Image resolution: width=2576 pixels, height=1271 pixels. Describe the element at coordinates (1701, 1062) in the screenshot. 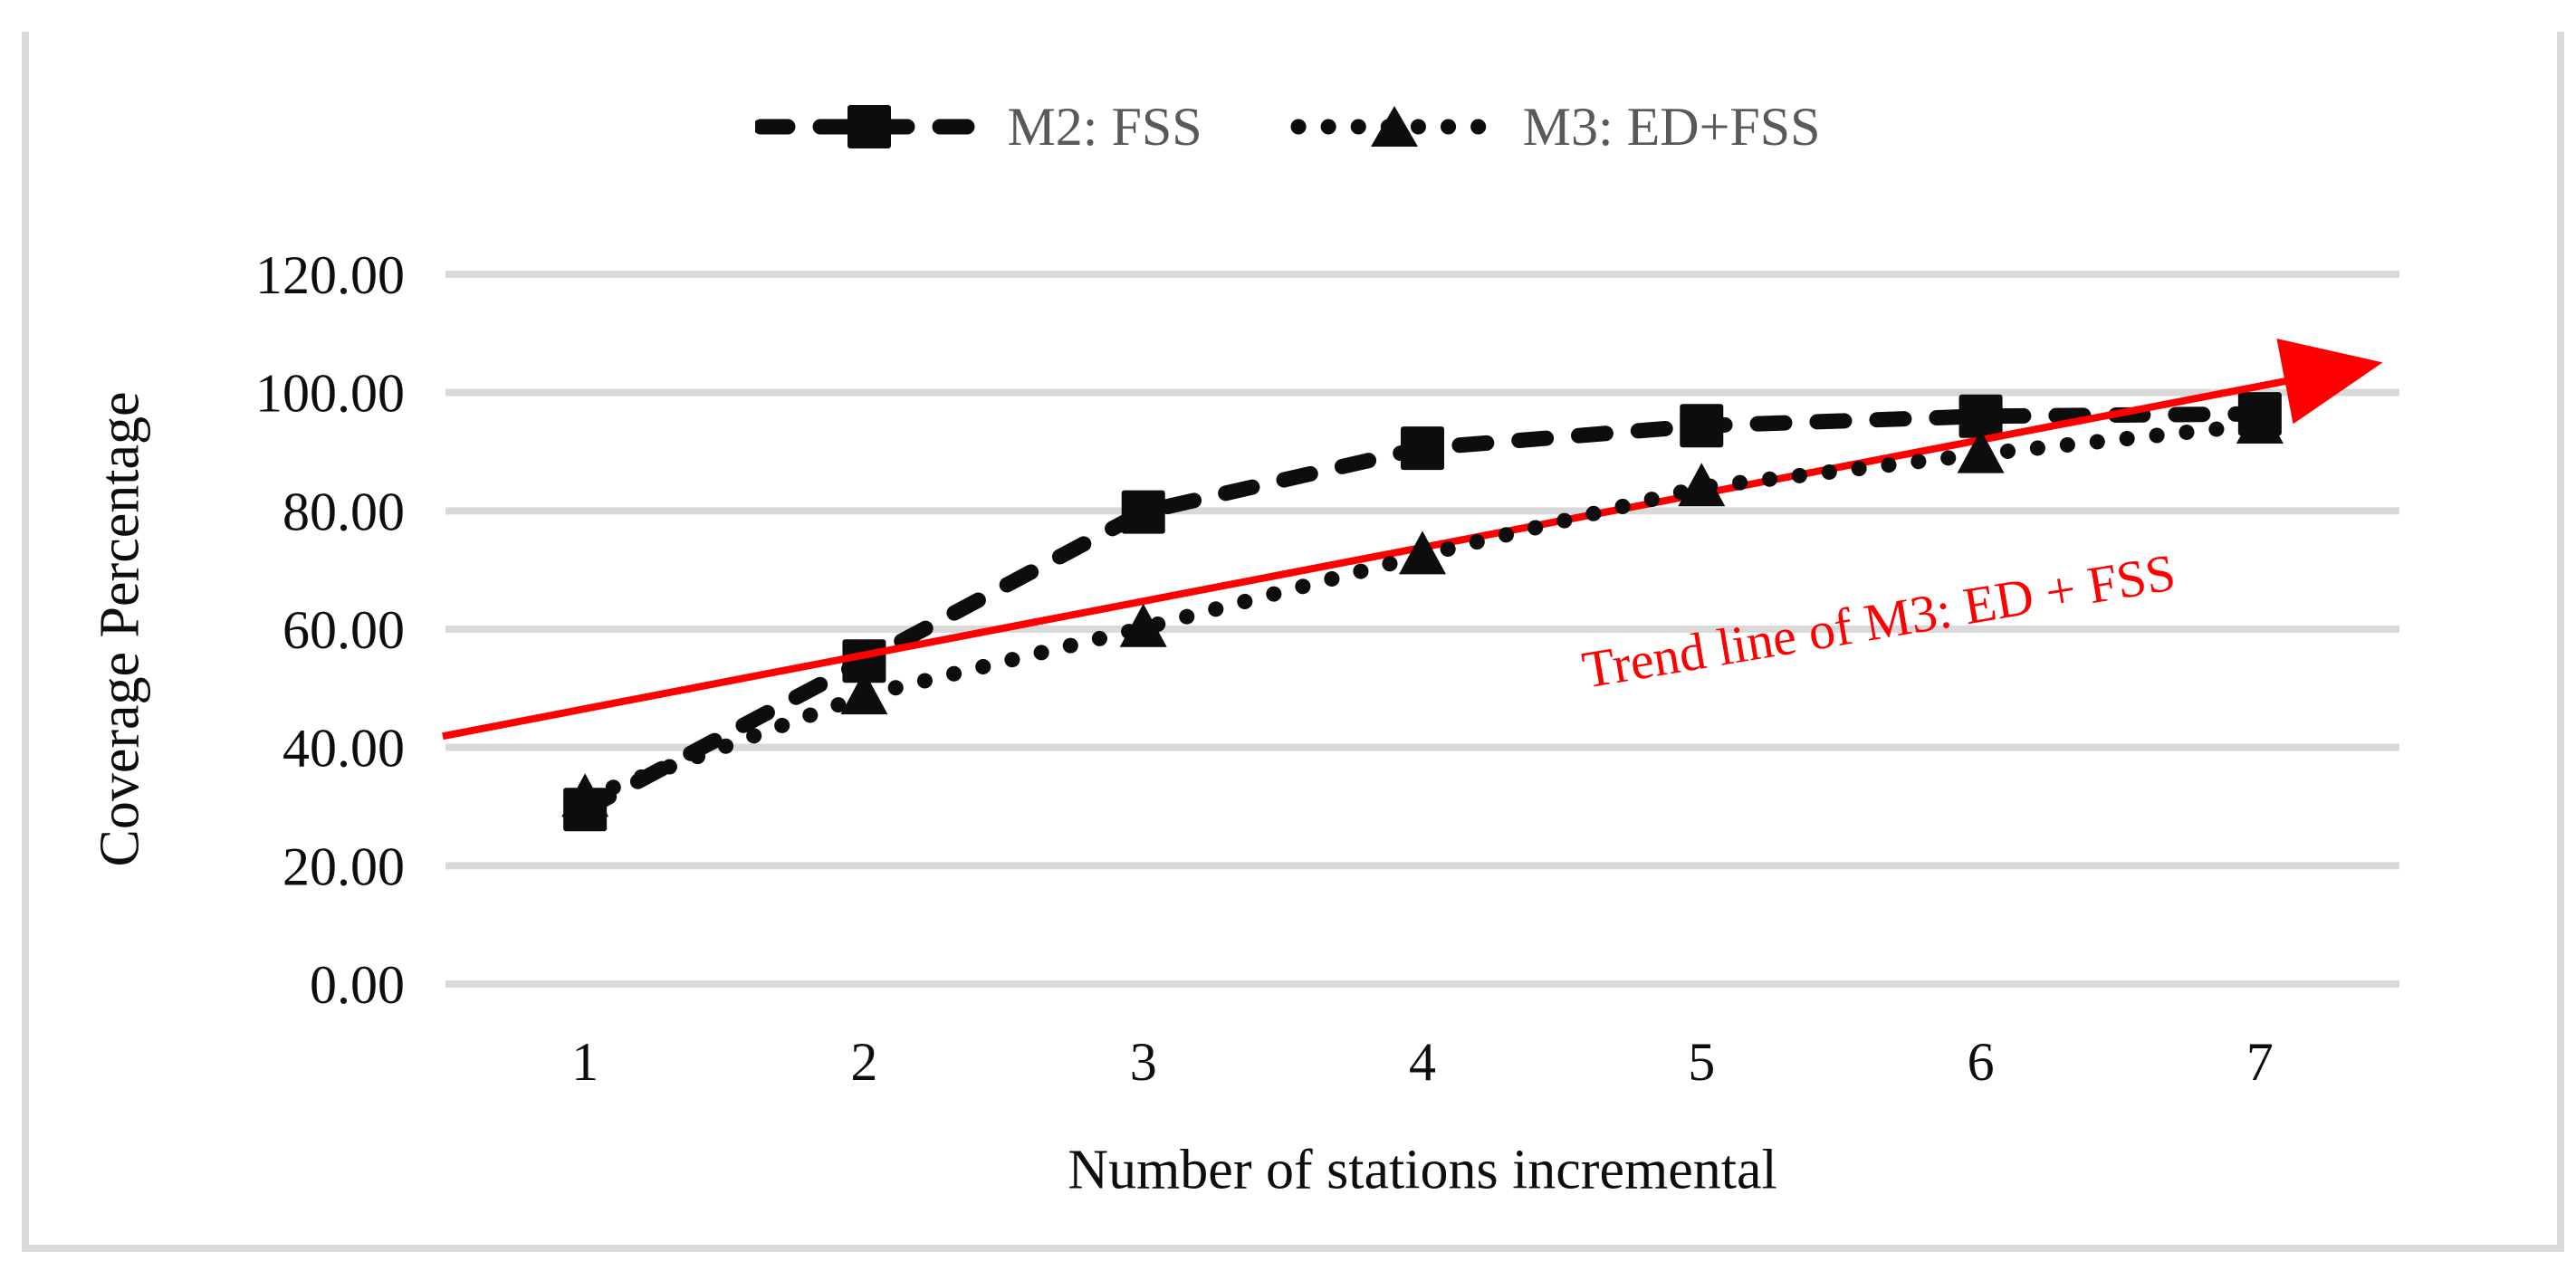

I see `x-tick-label: 5` at that location.